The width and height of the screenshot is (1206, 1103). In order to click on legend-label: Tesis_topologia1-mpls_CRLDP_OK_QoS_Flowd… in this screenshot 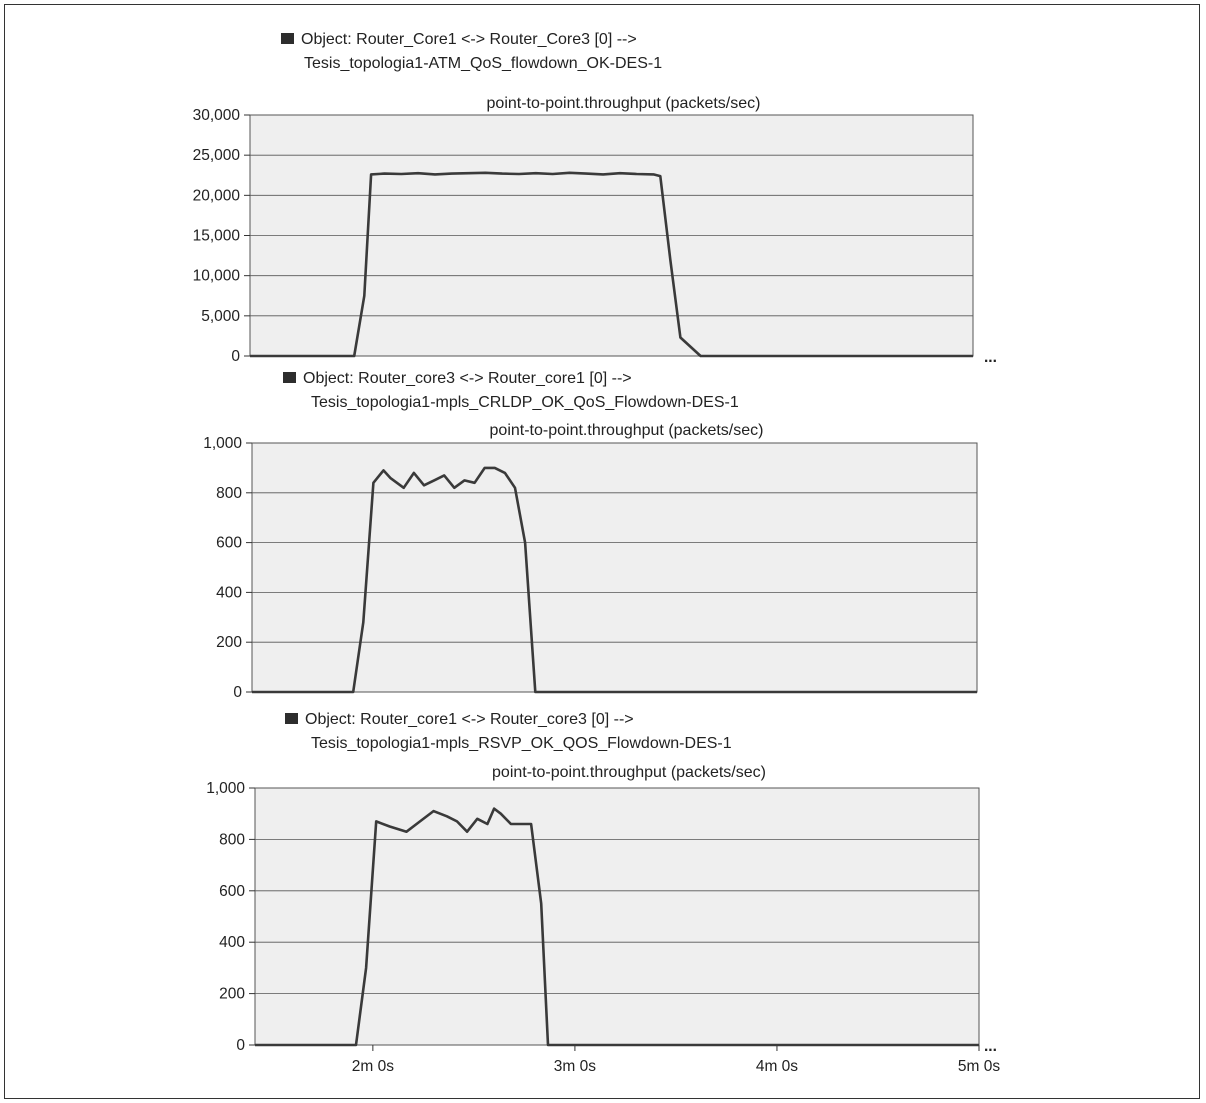, I will do `click(525, 402)`.